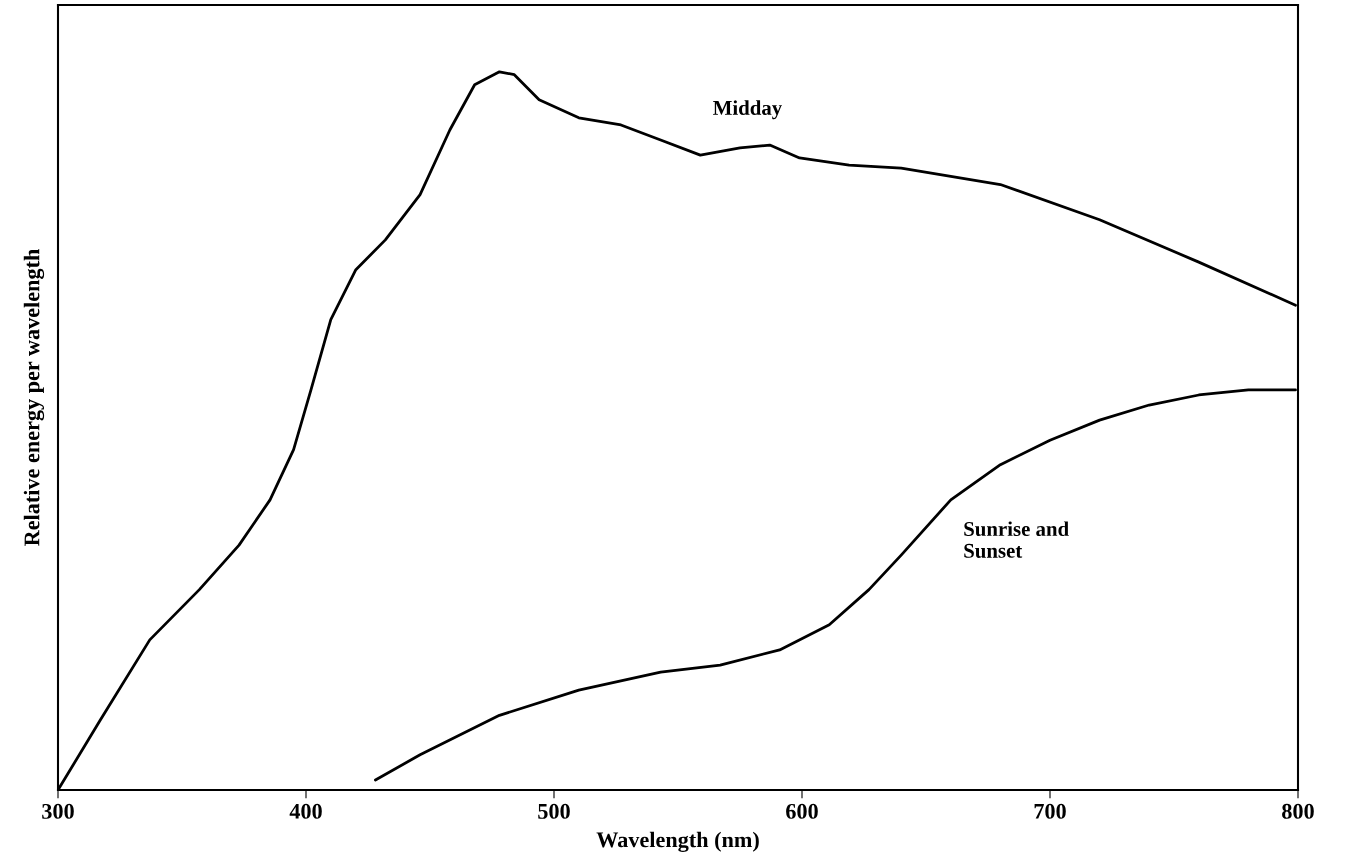  Describe the element at coordinates (677, 842) in the screenshot. I see `x-axis-title: Wavelength (nm)` at that location.